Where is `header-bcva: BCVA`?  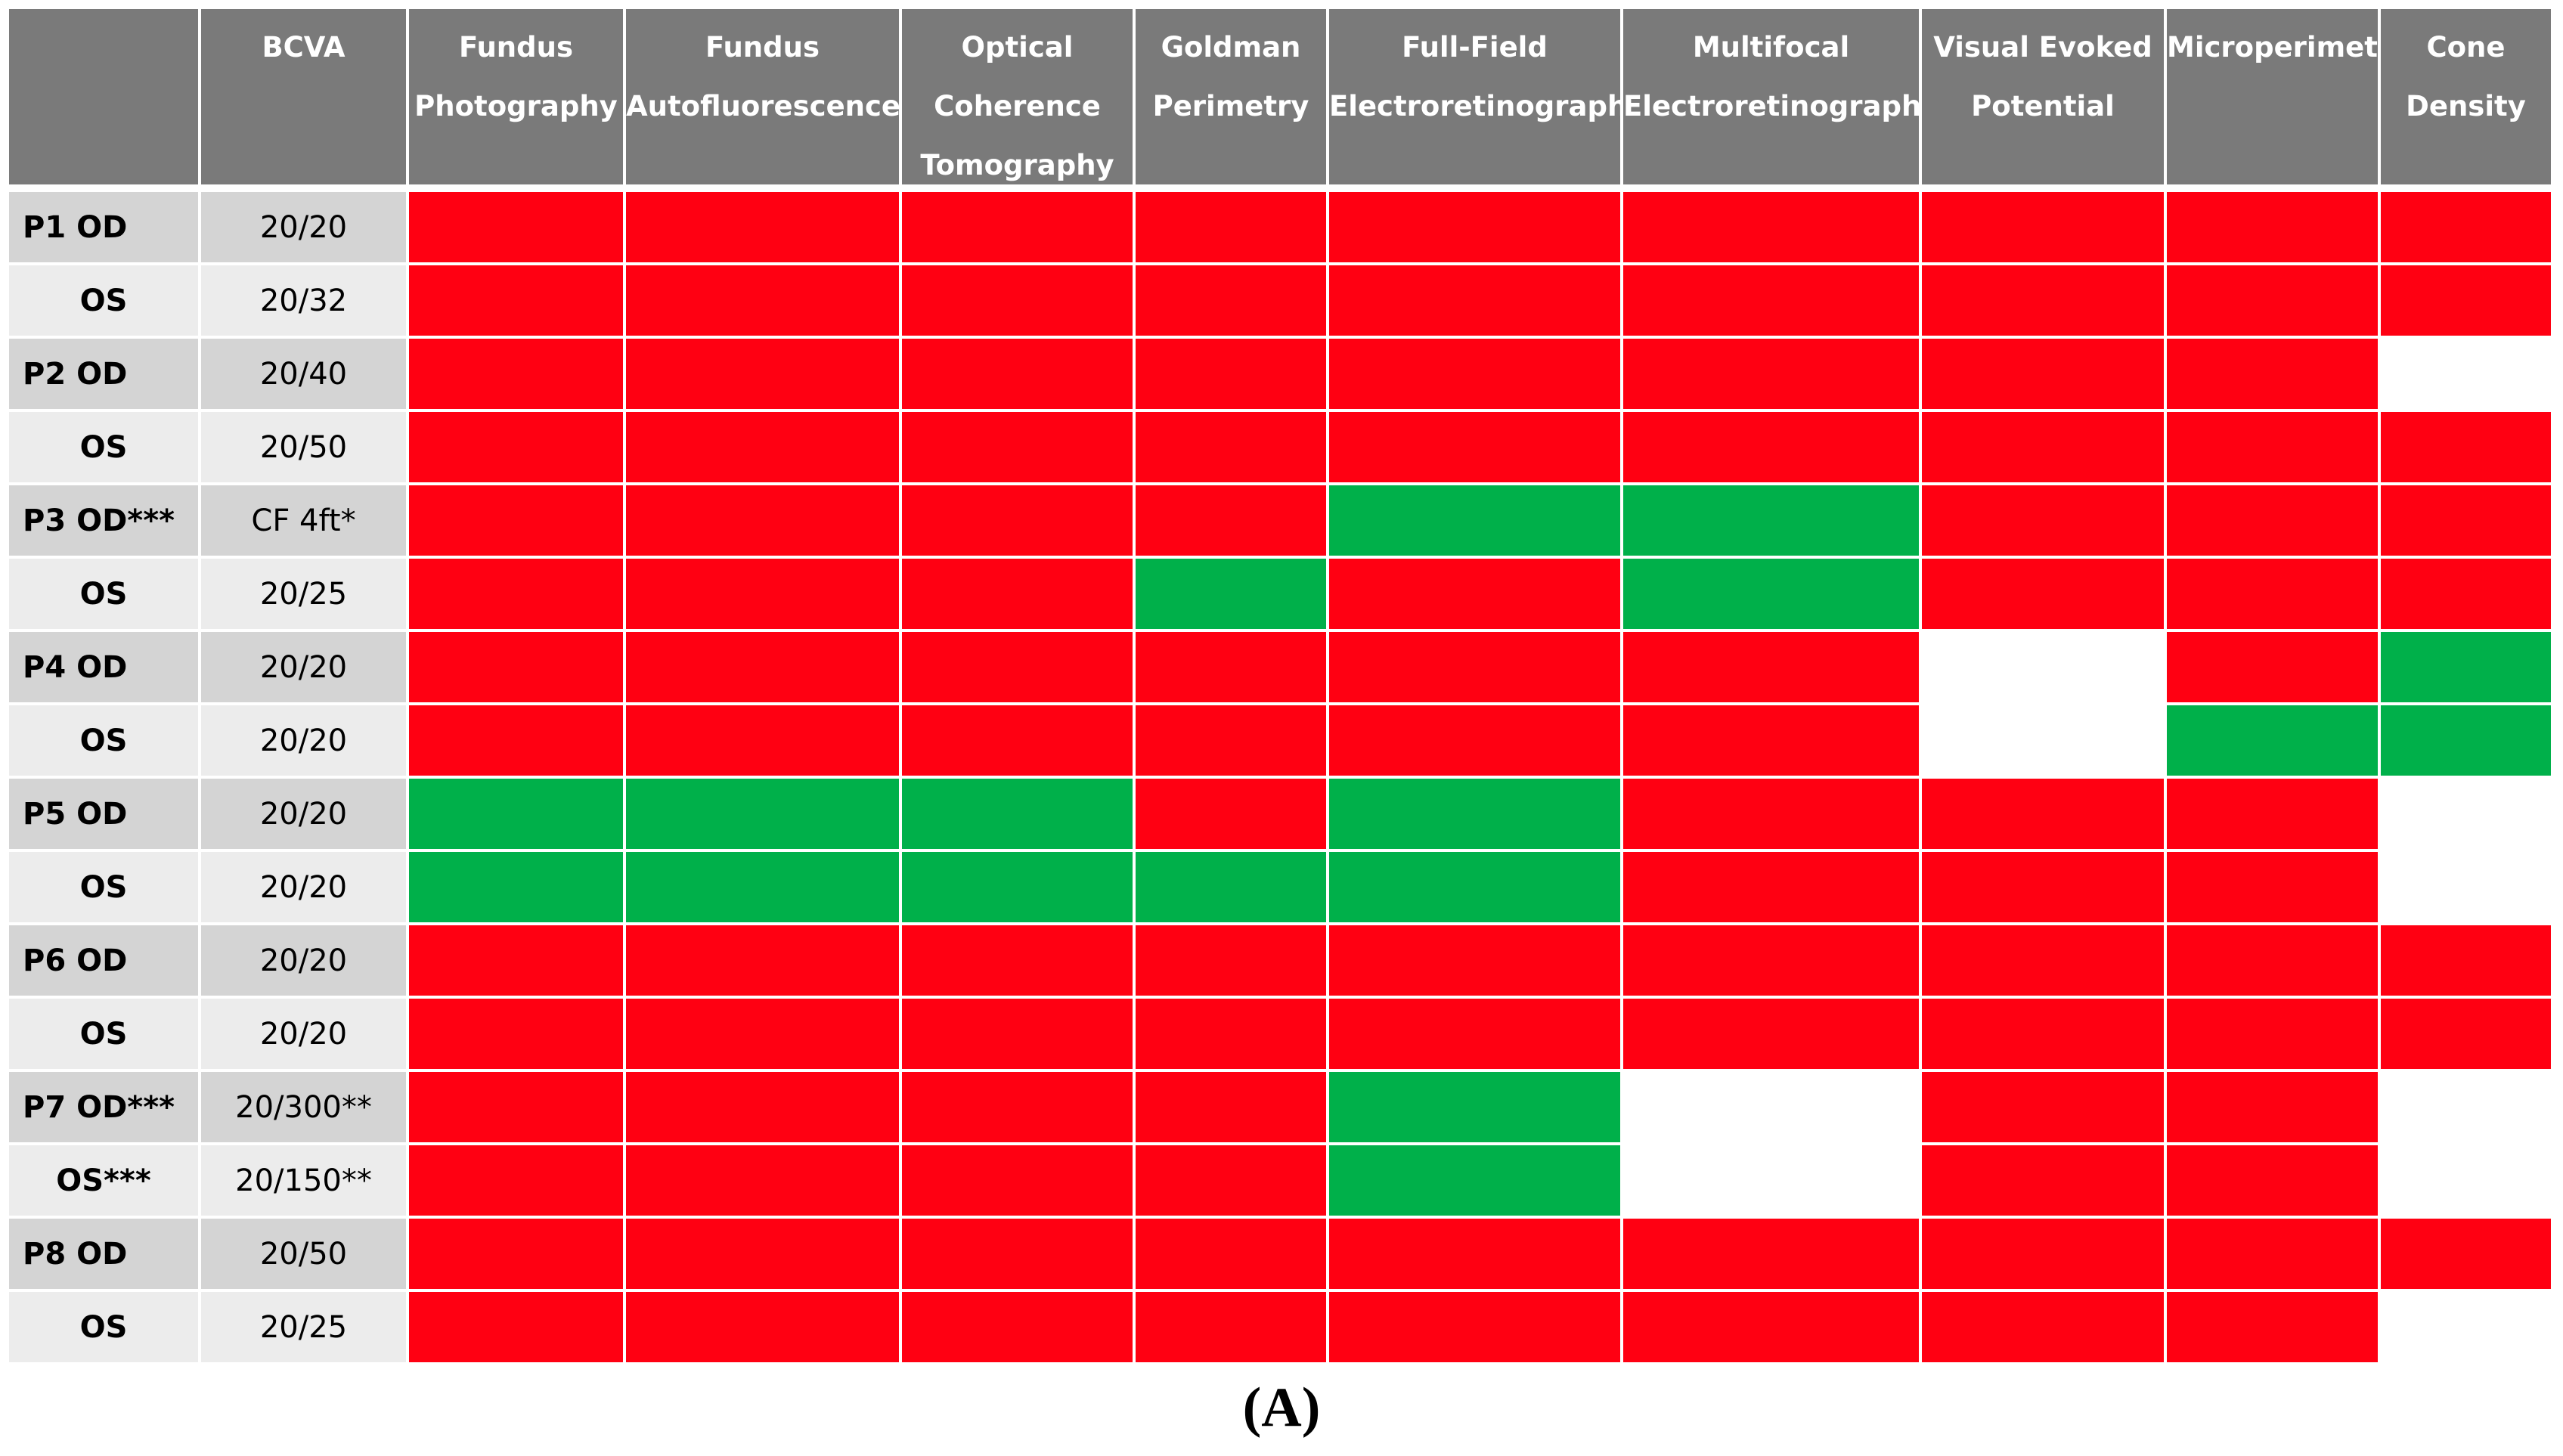
header-bcva: BCVA is located at coordinates (303, 96).